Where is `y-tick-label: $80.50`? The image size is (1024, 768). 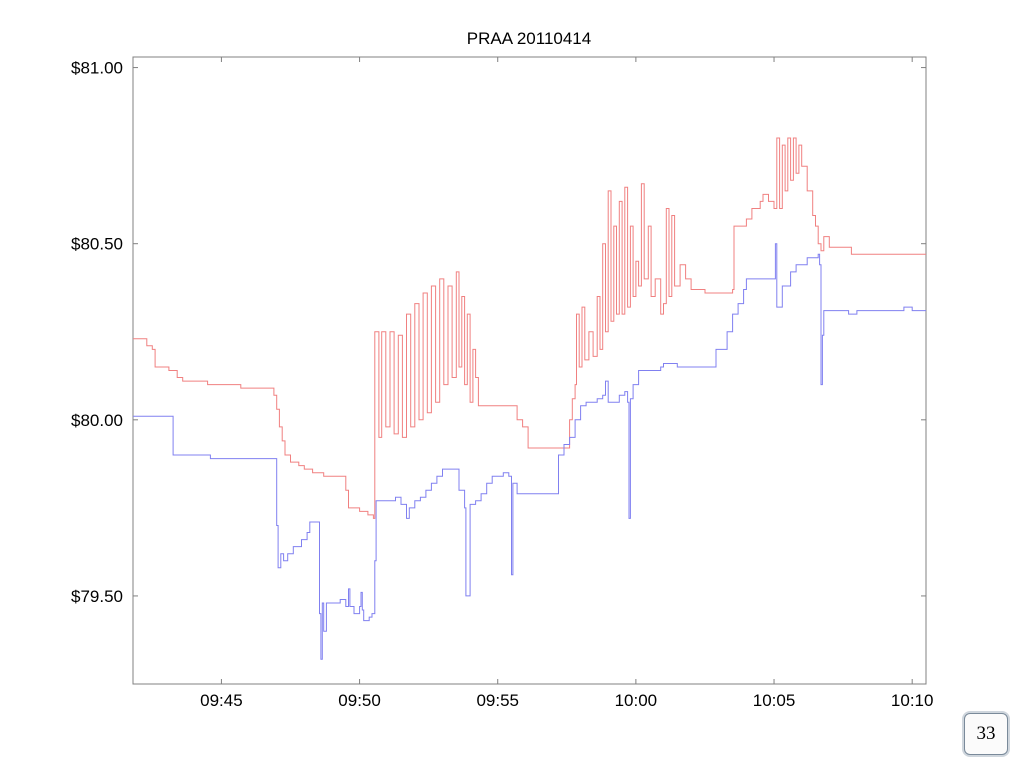
y-tick-label: $80.50 is located at coordinates (97, 244).